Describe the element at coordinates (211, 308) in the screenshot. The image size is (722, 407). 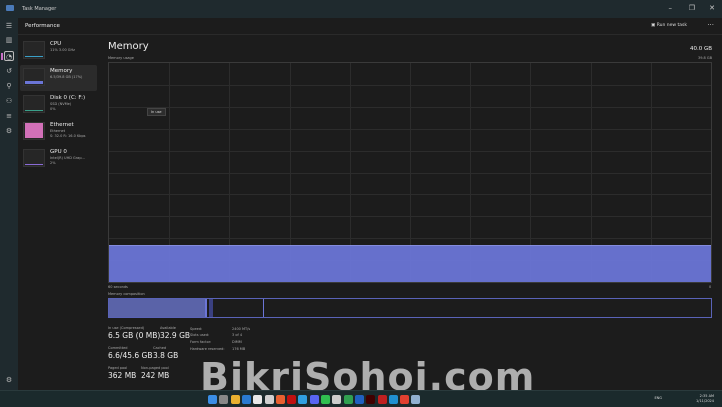
I see `composition-modified` at that location.